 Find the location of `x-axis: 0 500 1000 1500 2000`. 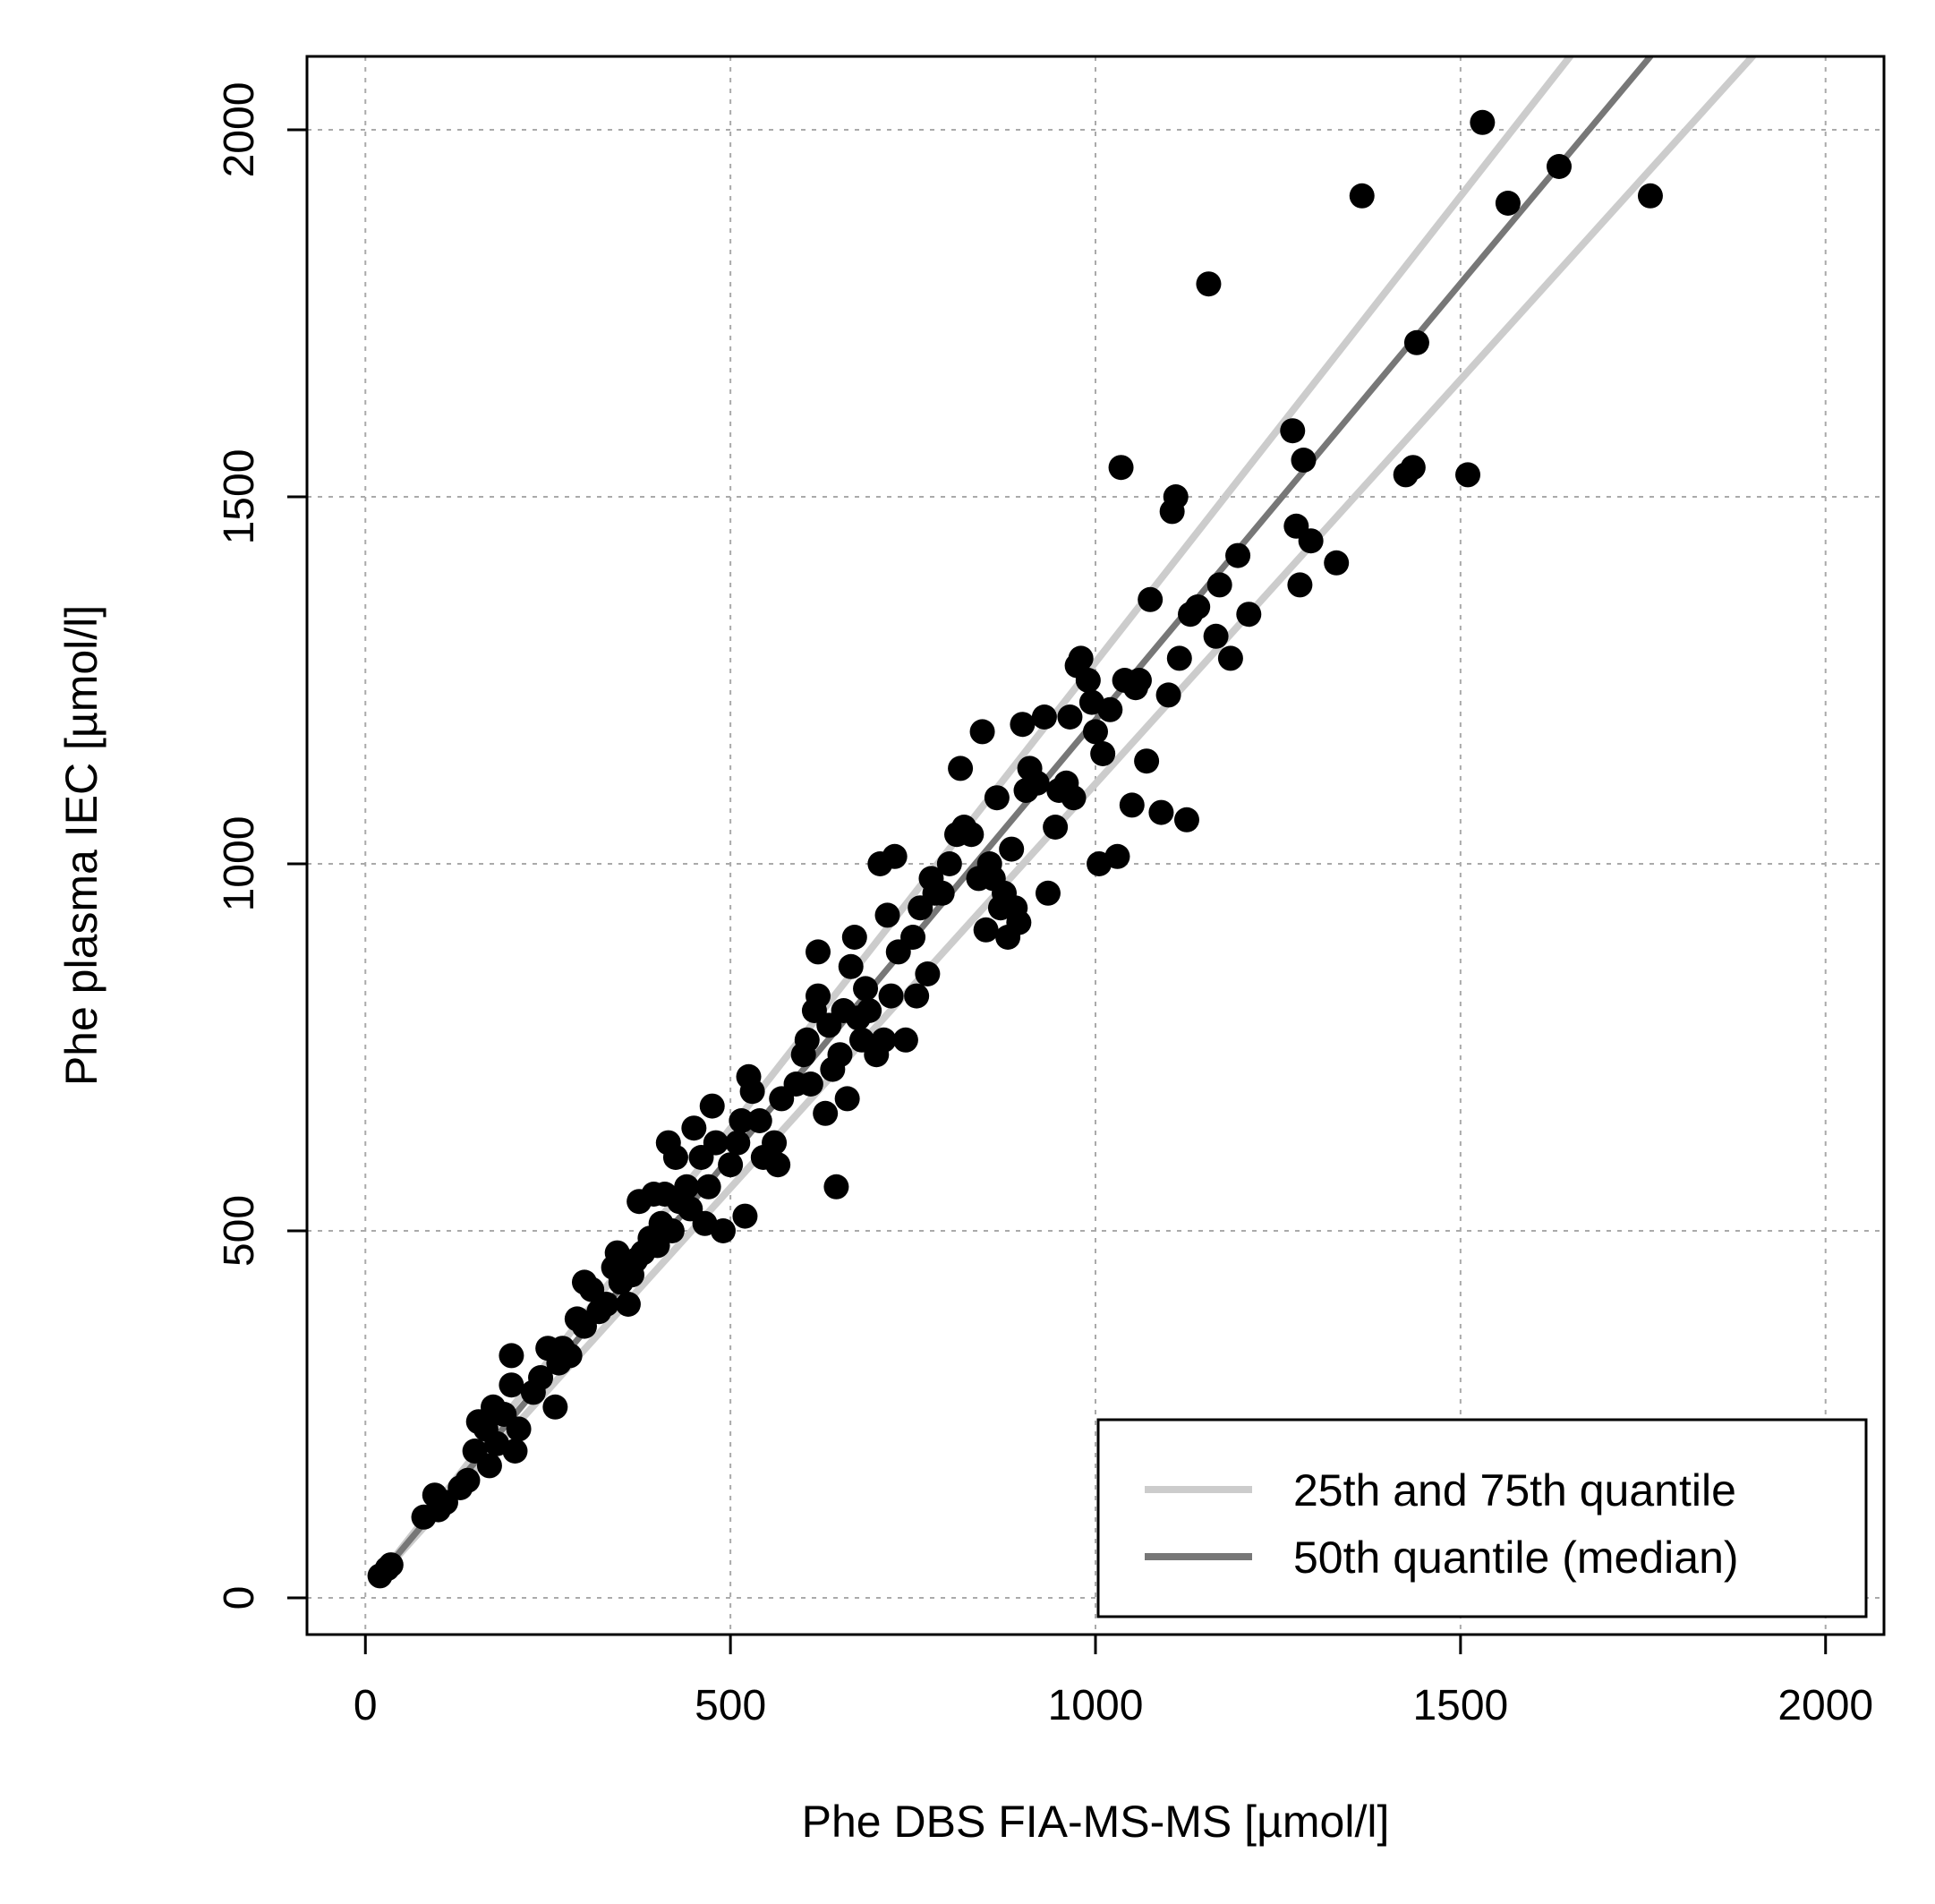

x-axis: 0 500 1000 1500 2000 is located at coordinates (1113, 1682).